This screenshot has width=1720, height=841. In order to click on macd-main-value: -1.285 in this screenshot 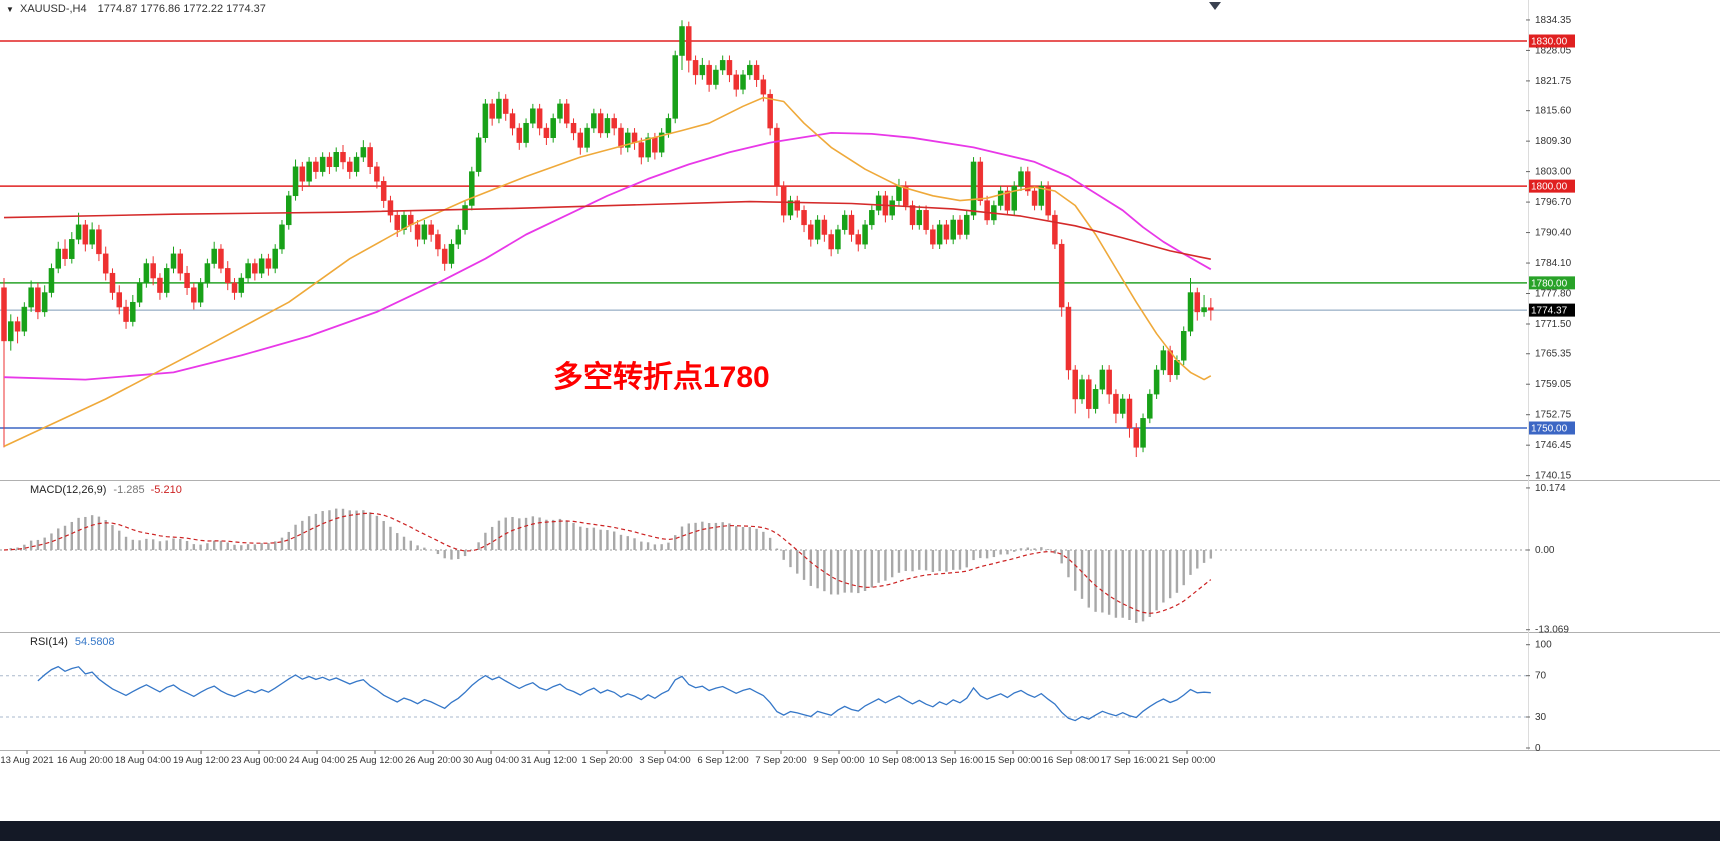, I will do `click(129, 490)`.